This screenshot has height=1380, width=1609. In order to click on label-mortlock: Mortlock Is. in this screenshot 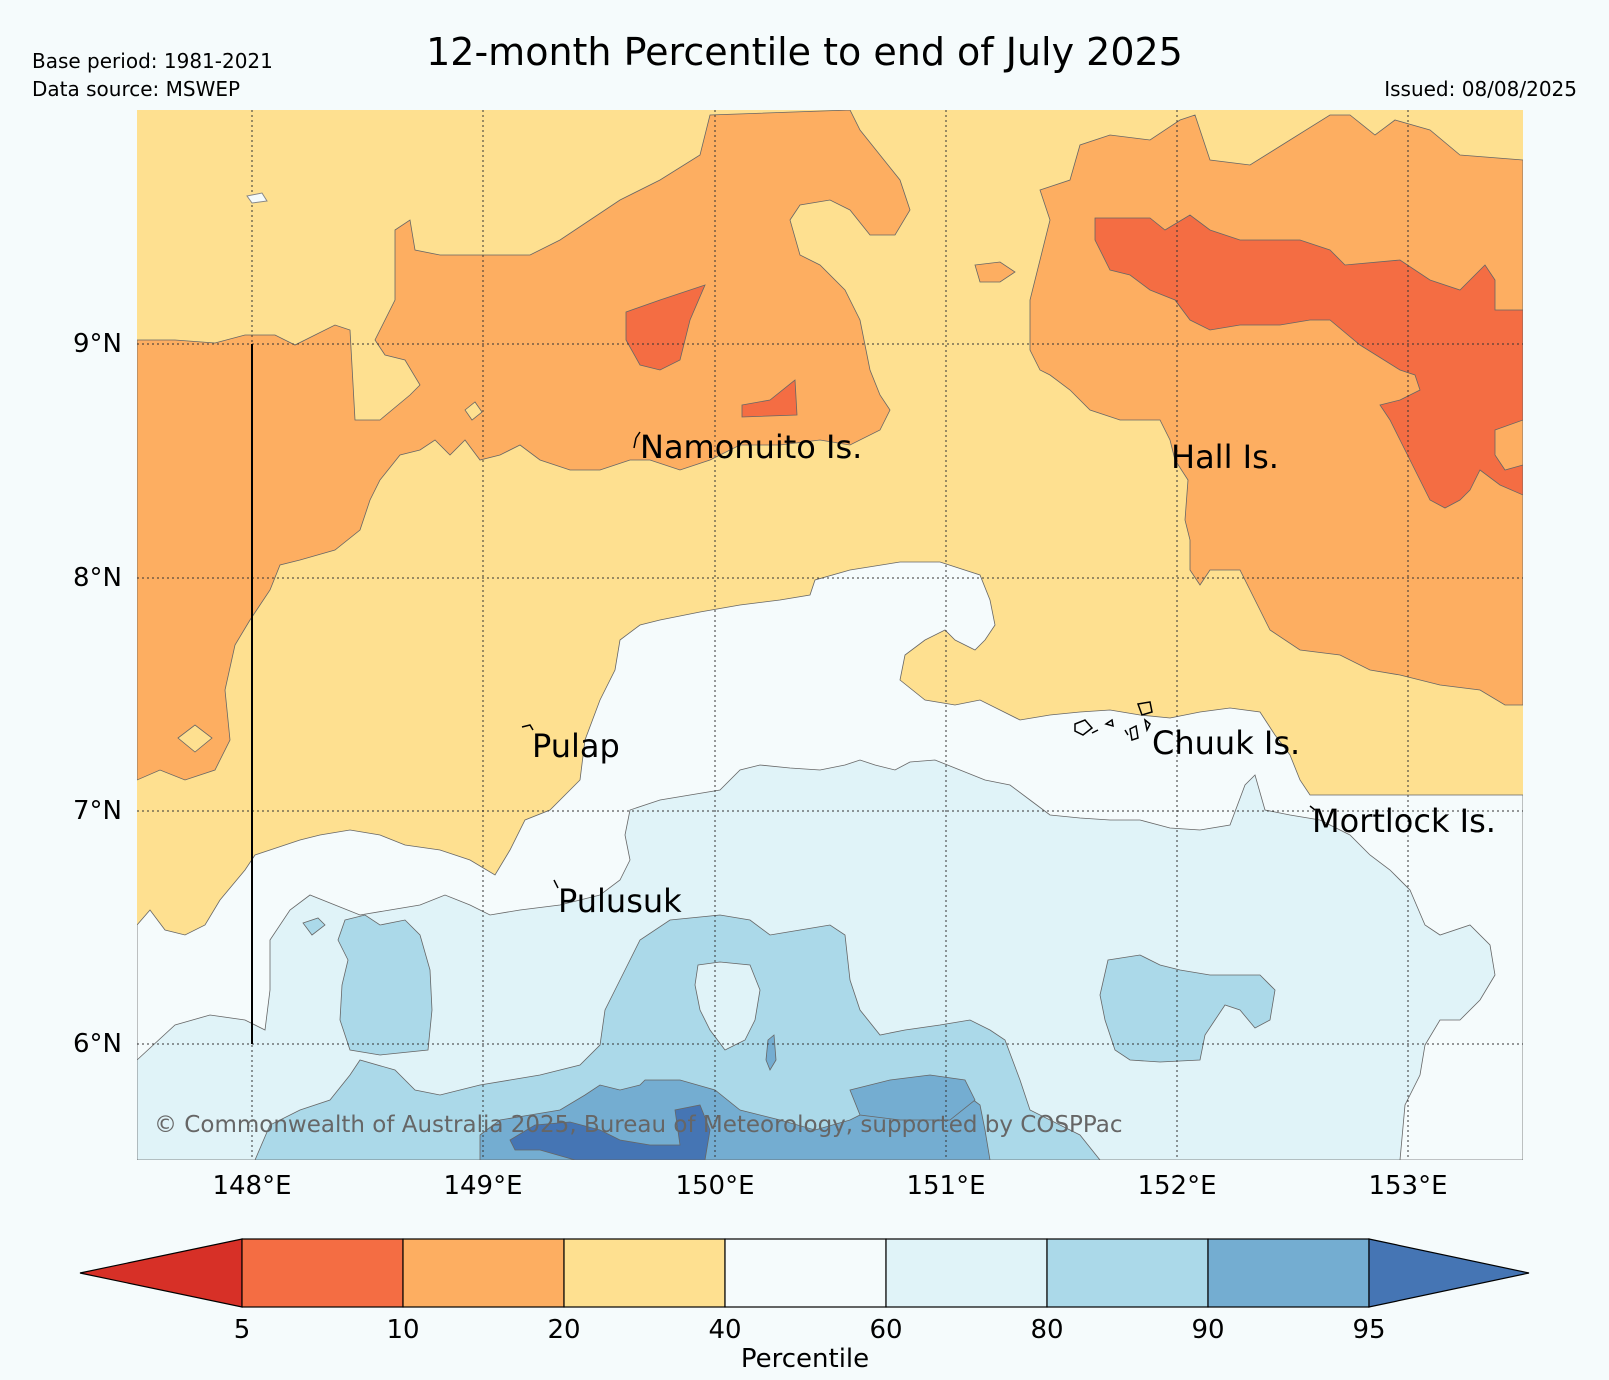, I will do `click(1404, 821)`.